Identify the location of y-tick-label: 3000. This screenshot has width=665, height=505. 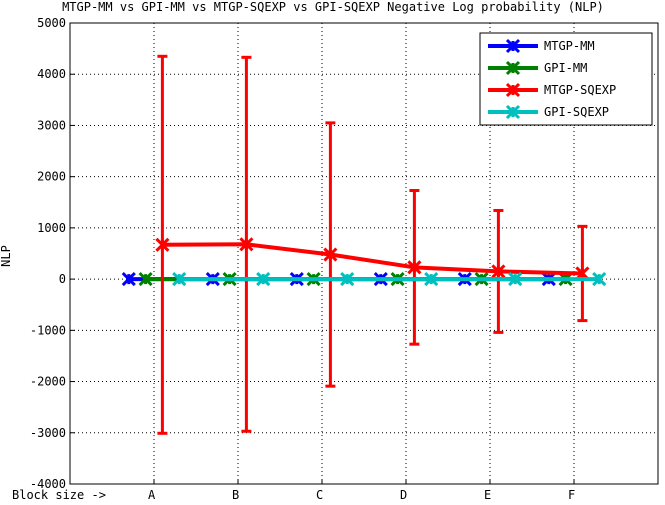
(51, 125).